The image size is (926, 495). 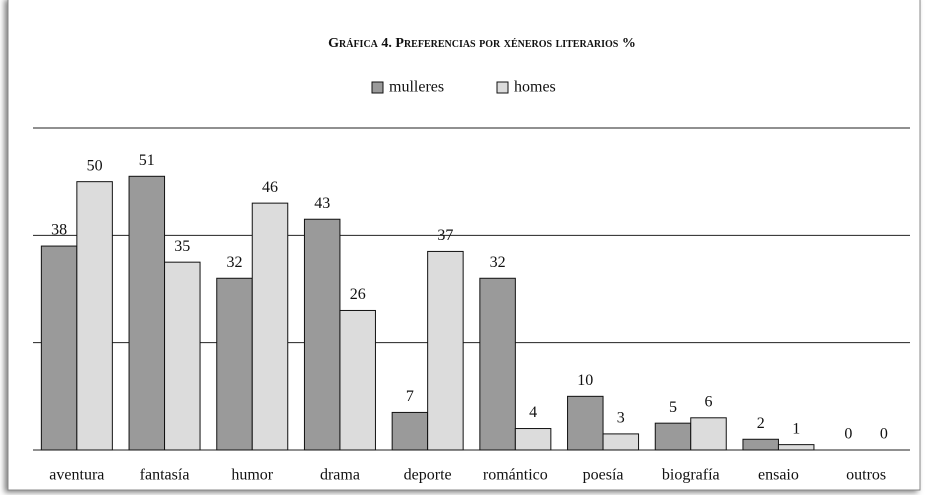 I want to click on value-label: 35, so click(x=182, y=246).